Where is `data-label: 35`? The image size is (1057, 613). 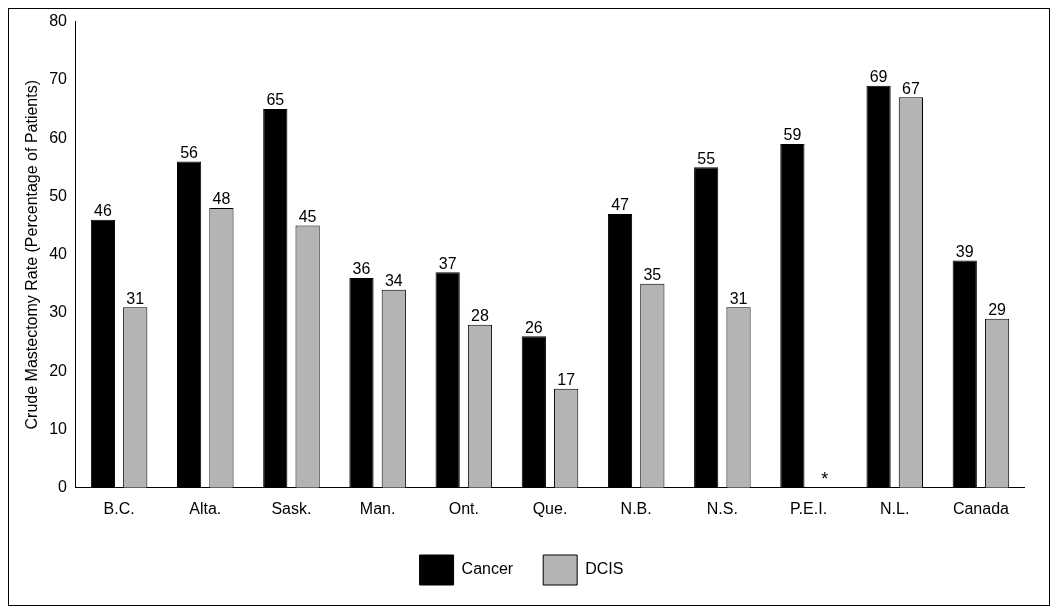 data-label: 35 is located at coordinates (652, 275).